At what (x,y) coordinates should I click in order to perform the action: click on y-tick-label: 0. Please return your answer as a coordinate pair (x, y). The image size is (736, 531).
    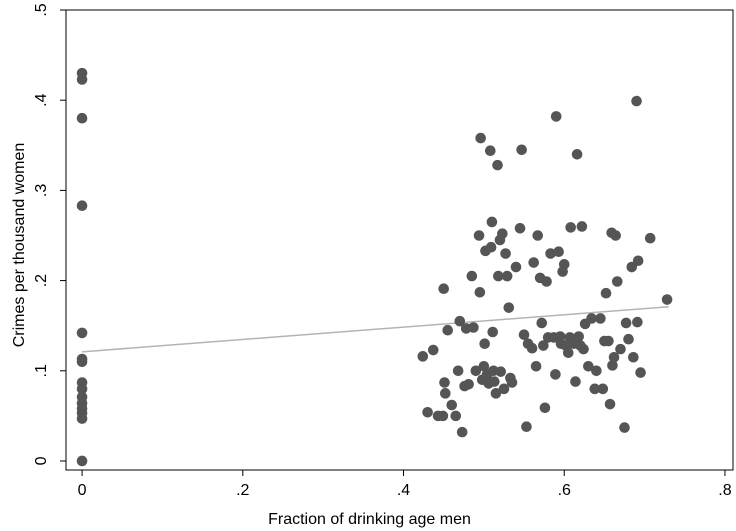
    Looking at the image, I should click on (41, 460).